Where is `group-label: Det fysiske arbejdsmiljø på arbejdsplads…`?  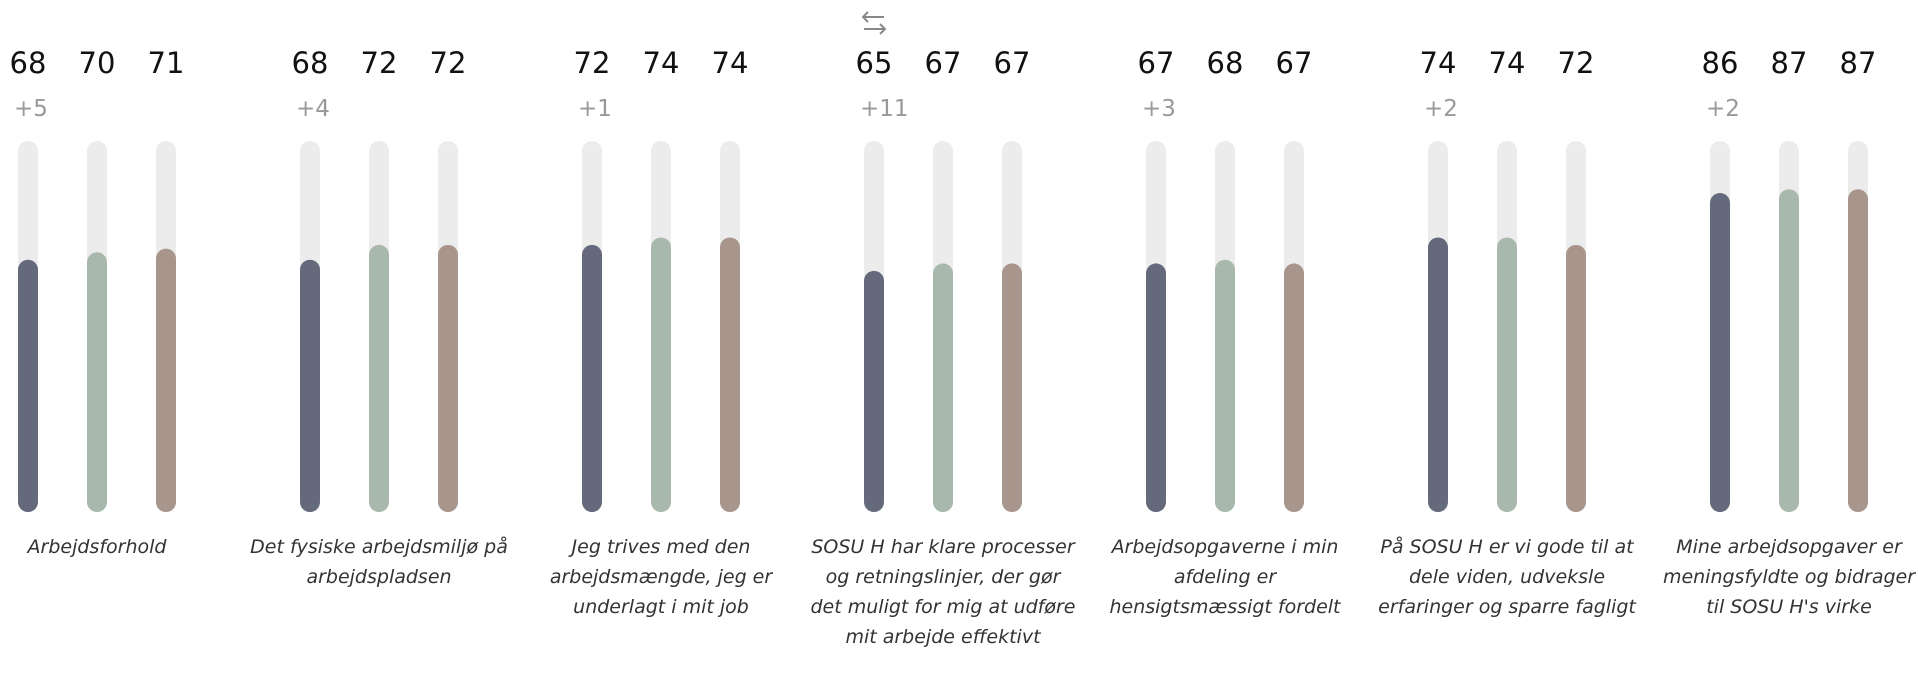
group-label: Det fysiske arbejdsmiljø på arbejdsplads… is located at coordinates (379, 562).